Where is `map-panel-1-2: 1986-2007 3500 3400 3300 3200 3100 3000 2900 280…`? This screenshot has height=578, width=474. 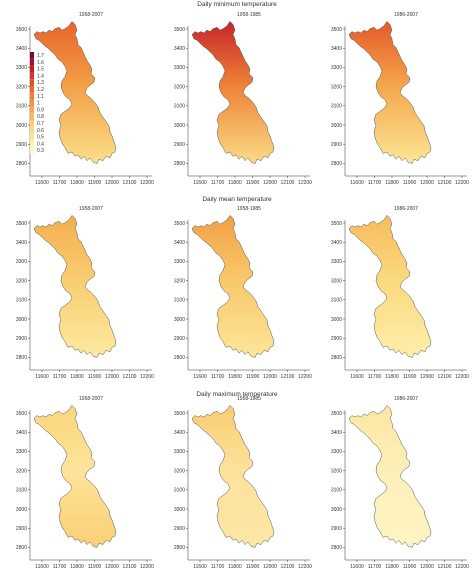 map-panel-1-2: 1986-2007 3500 3400 3300 3200 3100 3000 2900 280… is located at coordinates (400, 293).